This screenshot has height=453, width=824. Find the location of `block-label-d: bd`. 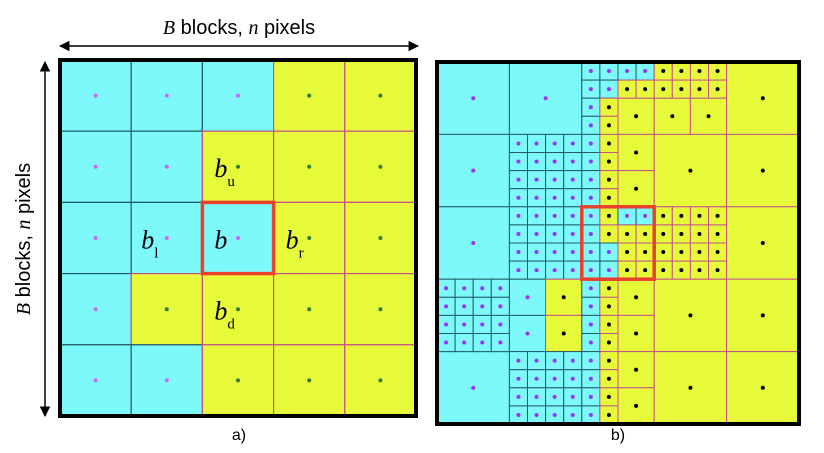

block-label-d: bd is located at coordinates (224, 315).